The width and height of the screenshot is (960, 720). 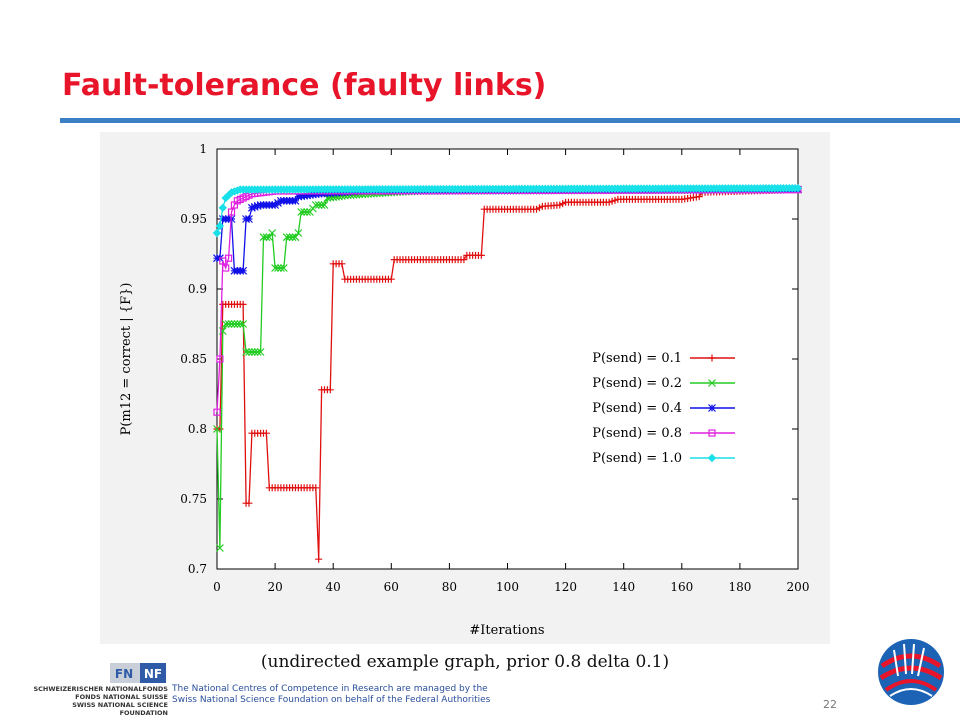 What do you see at coordinates (637, 358) in the screenshot?
I see `legend-label: P(send) = 0.1` at bounding box center [637, 358].